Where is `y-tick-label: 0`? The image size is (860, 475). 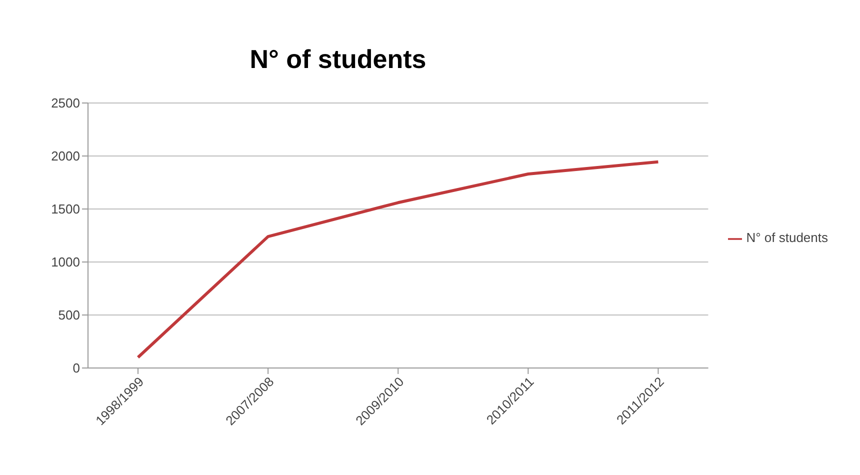 y-tick-label: 0 is located at coordinates (76, 368).